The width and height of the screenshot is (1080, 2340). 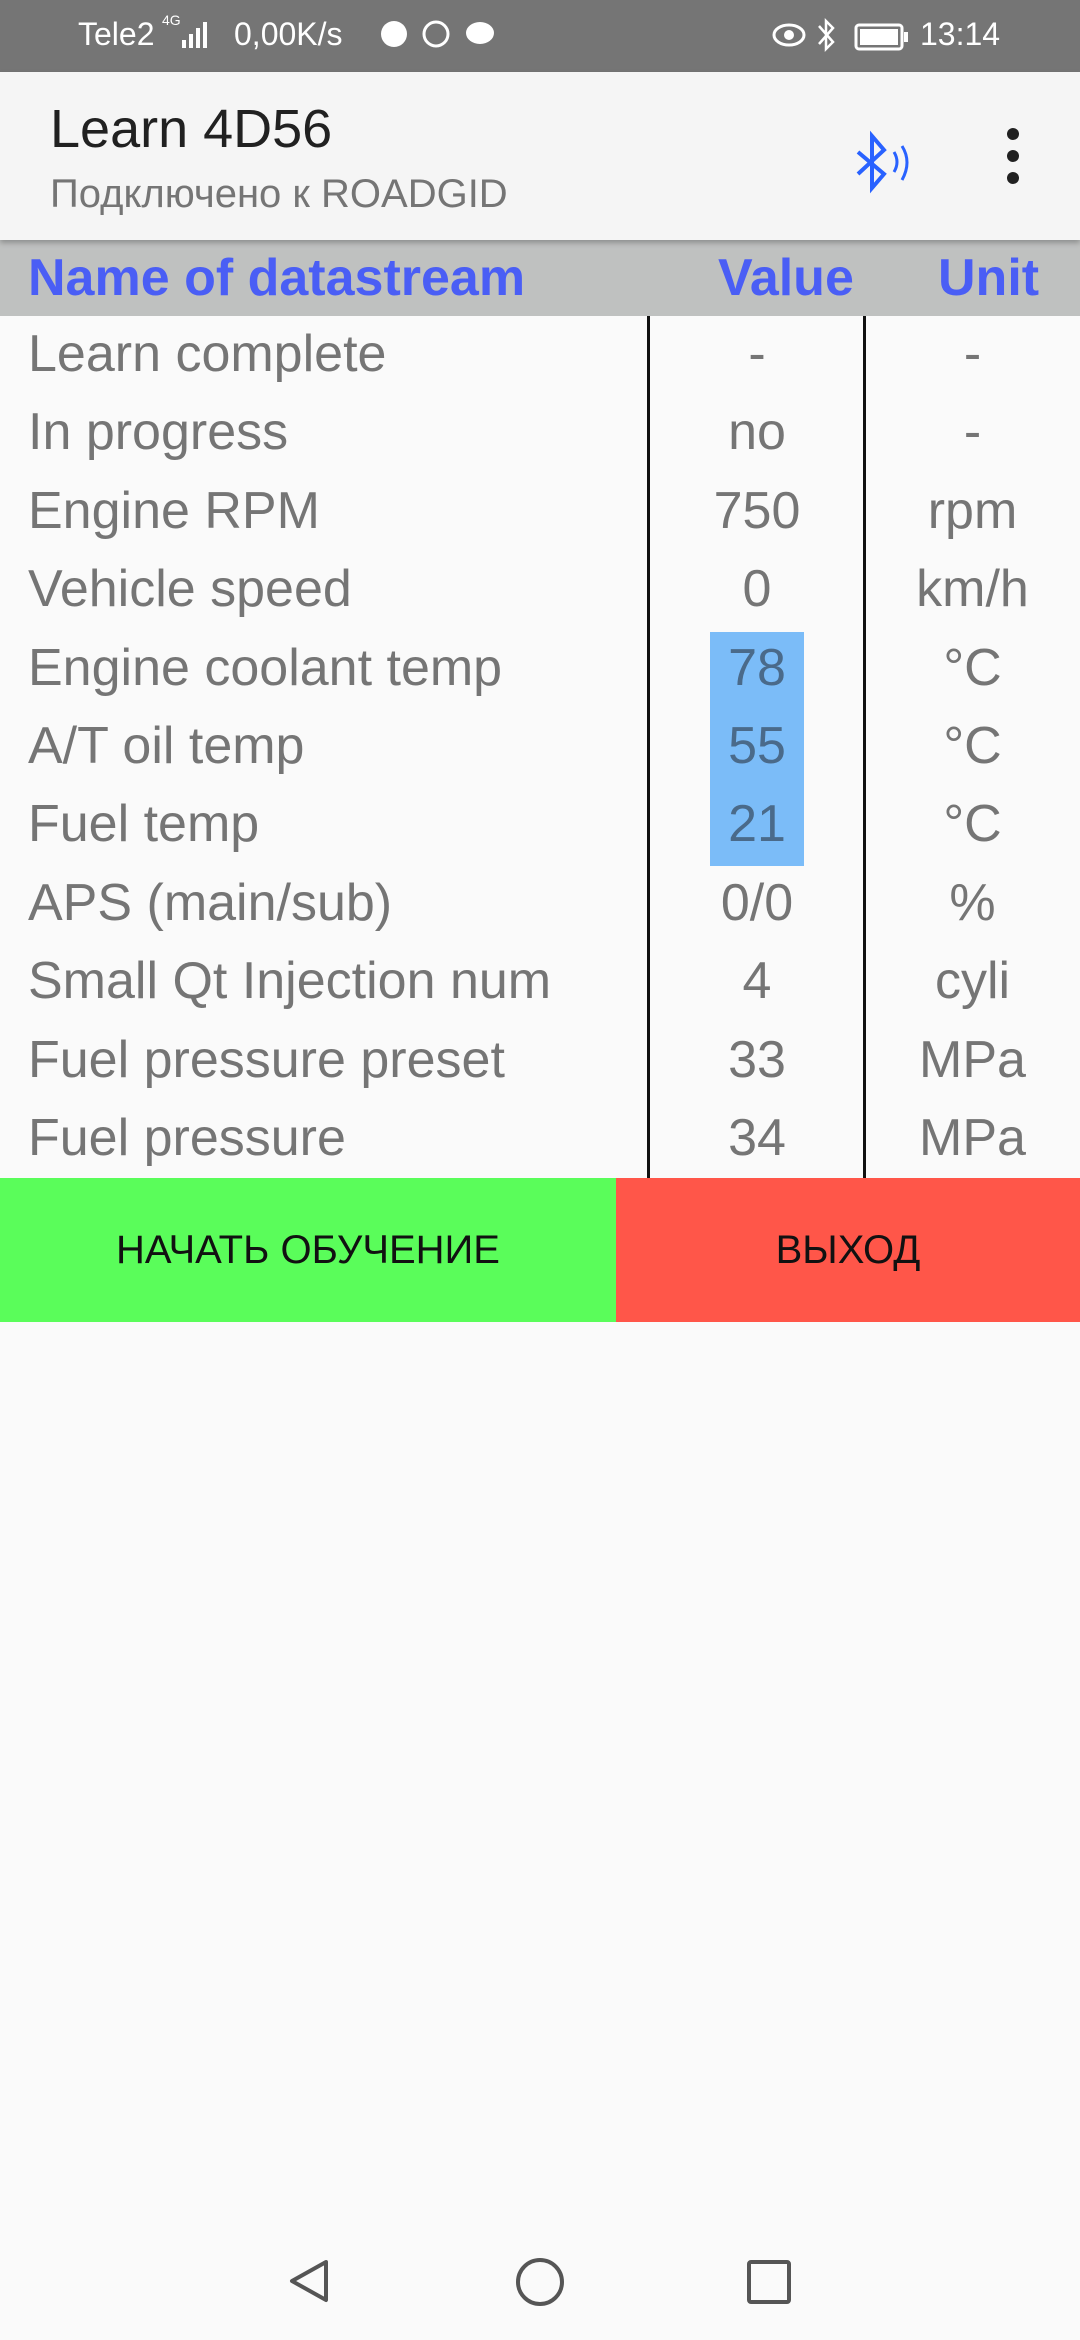 I want to click on datastream-name: Fuel pressure, so click(x=187, y=1137).